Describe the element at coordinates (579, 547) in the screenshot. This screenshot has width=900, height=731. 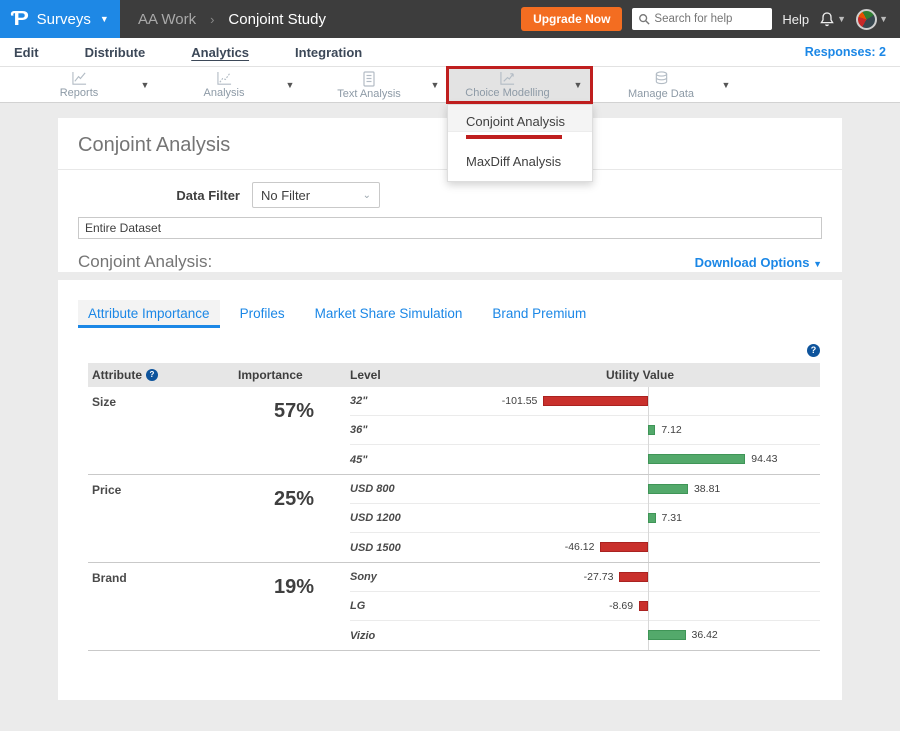
I see `utility-value-label: -46.12` at that location.